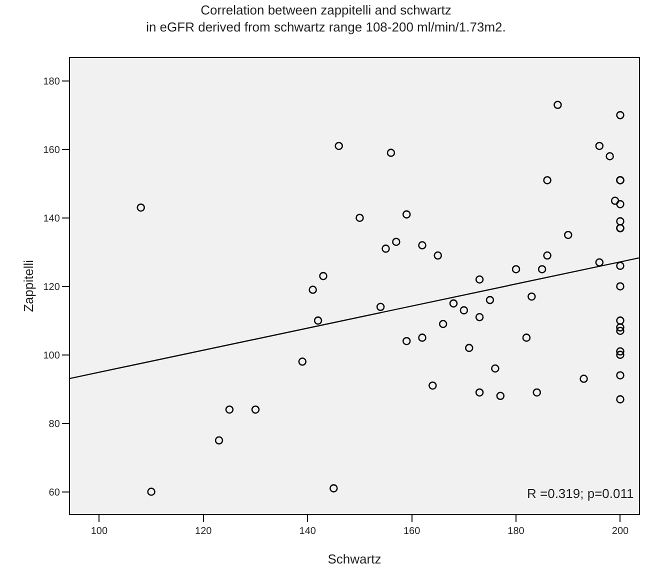 The width and height of the screenshot is (652, 576). Describe the element at coordinates (580, 493) in the screenshot. I see `annotation: R =0.319; p=0.011` at that location.